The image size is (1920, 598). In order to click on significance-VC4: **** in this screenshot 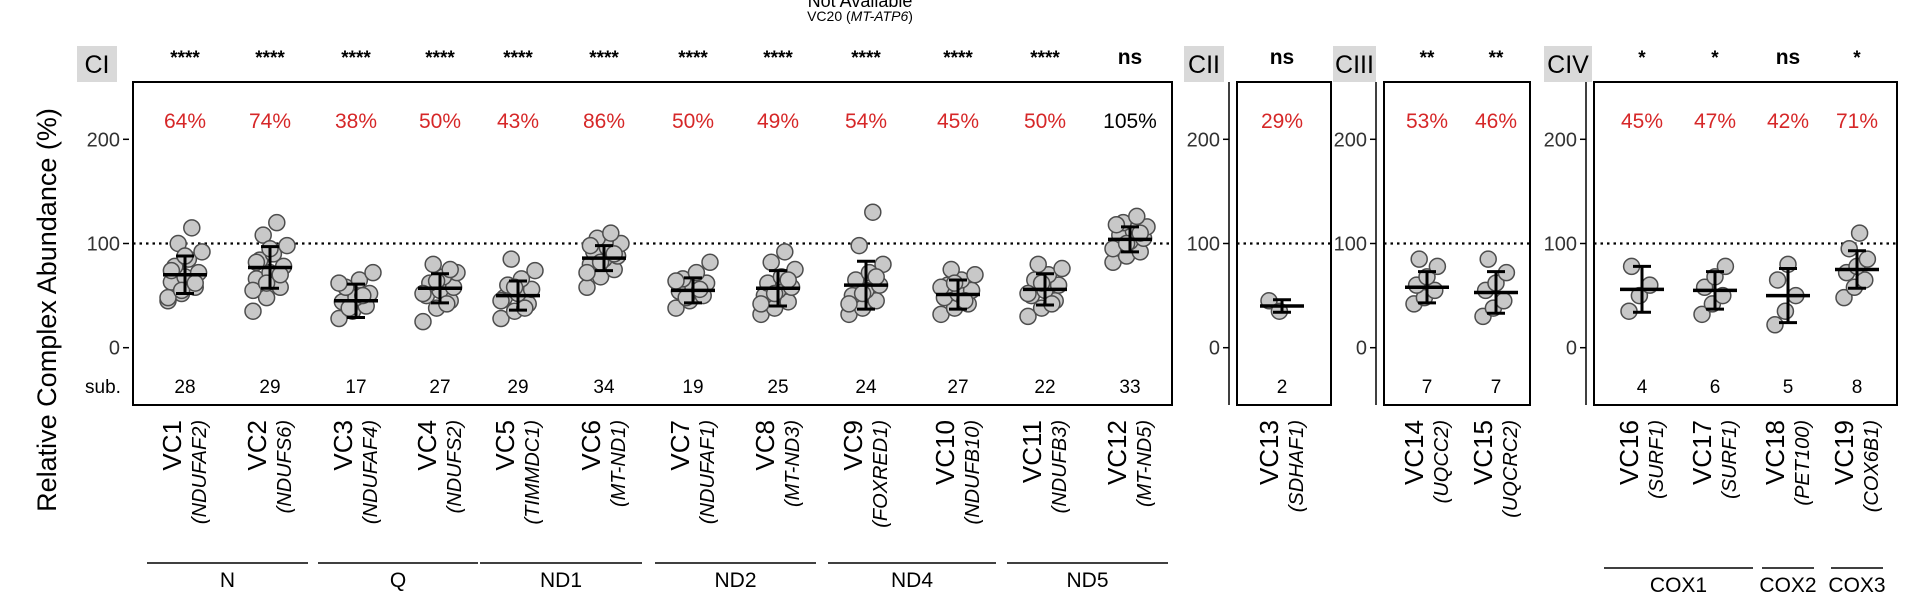, I will do `click(440, 58)`.